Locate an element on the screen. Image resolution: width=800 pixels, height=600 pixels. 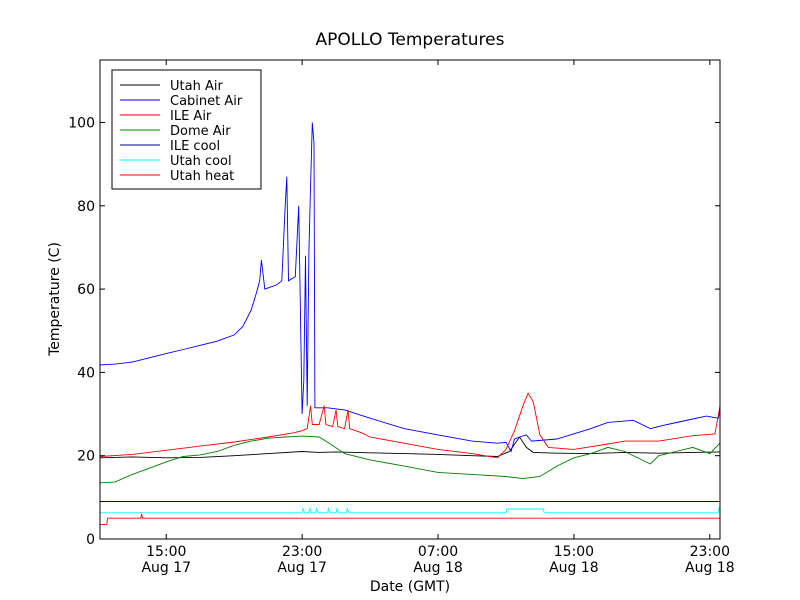
legend-label-utah-air: Utah Air is located at coordinates (196, 86).